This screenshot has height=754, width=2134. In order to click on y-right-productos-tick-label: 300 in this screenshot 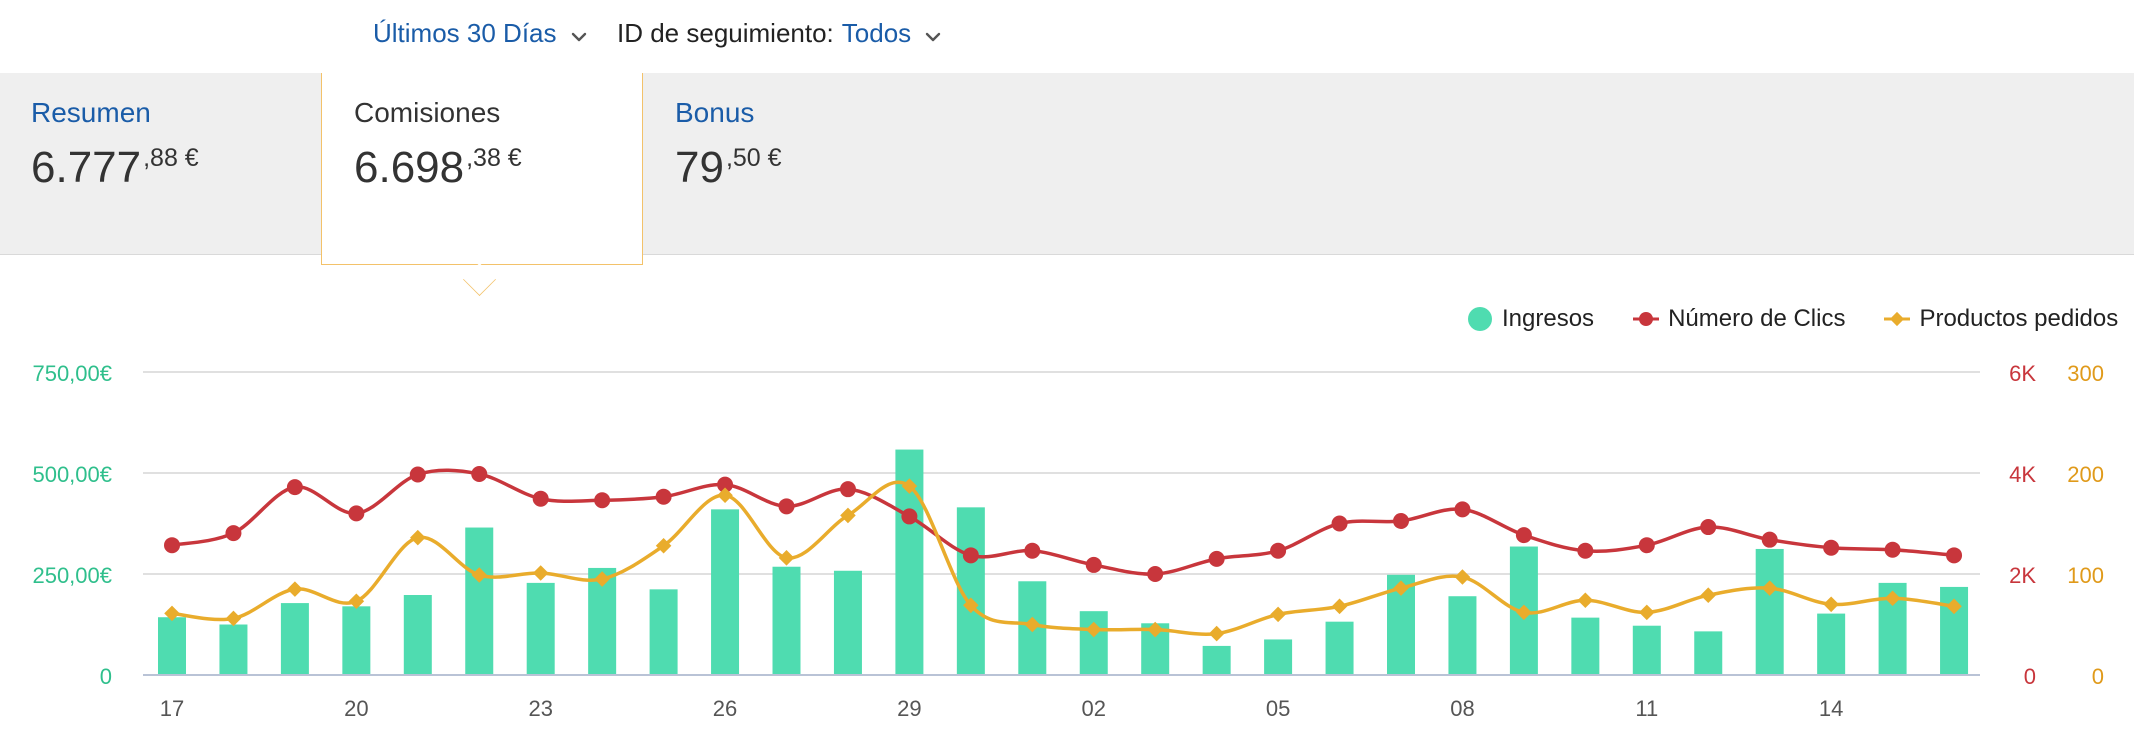, I will do `click(2085, 373)`.